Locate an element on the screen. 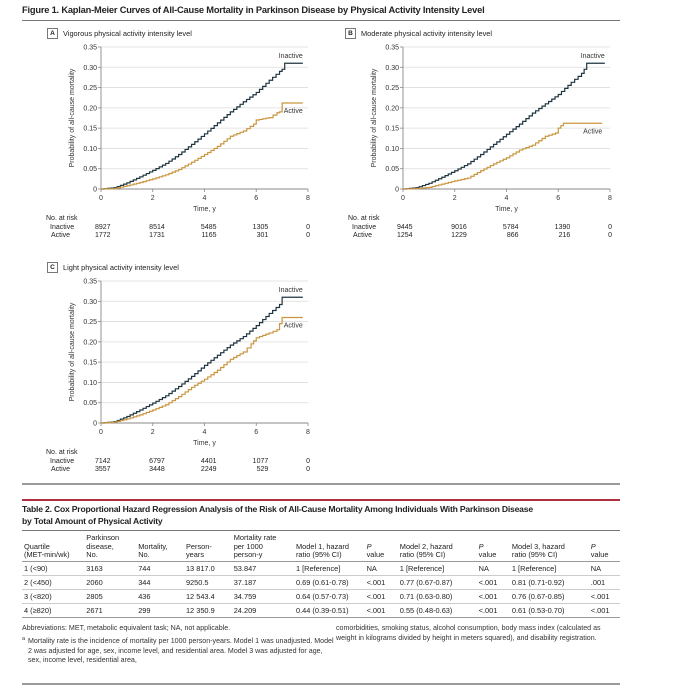 This screenshot has height=686, width=680. at-risk-value: 8514 is located at coordinates (157, 227).